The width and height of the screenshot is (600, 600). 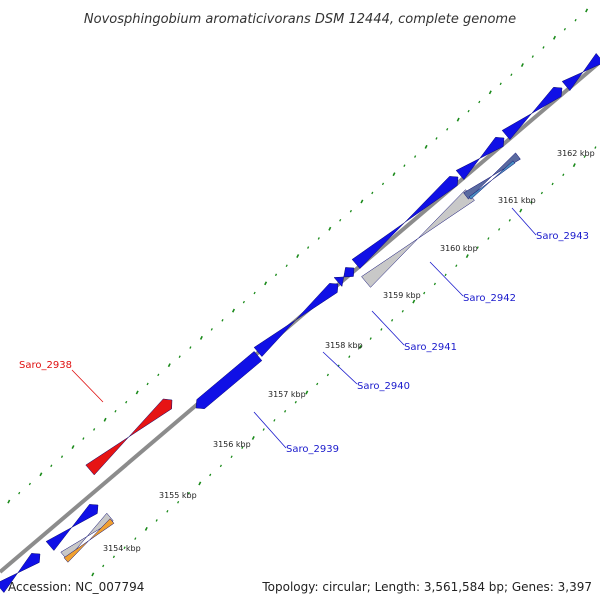 I want to click on gene-label-saro-2939: Saro_2939, so click(x=312, y=449).